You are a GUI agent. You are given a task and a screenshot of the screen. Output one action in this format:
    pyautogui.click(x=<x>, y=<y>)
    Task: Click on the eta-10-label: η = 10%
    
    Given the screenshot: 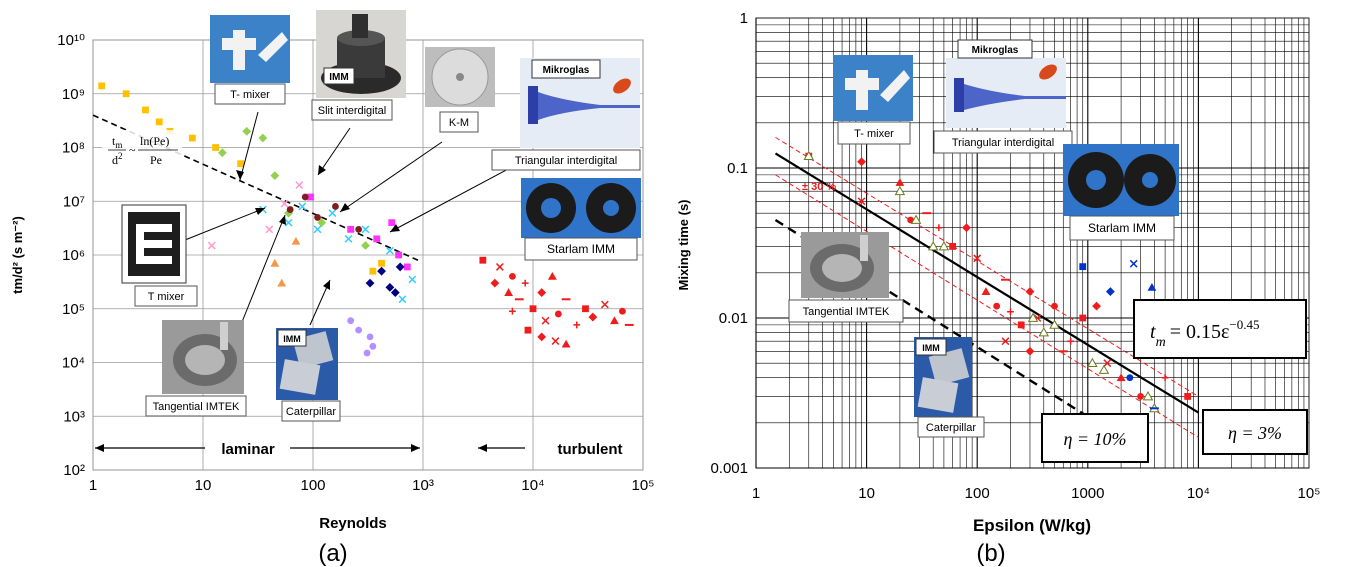 What is the action you would take?
    pyautogui.click(x=1094, y=439)
    